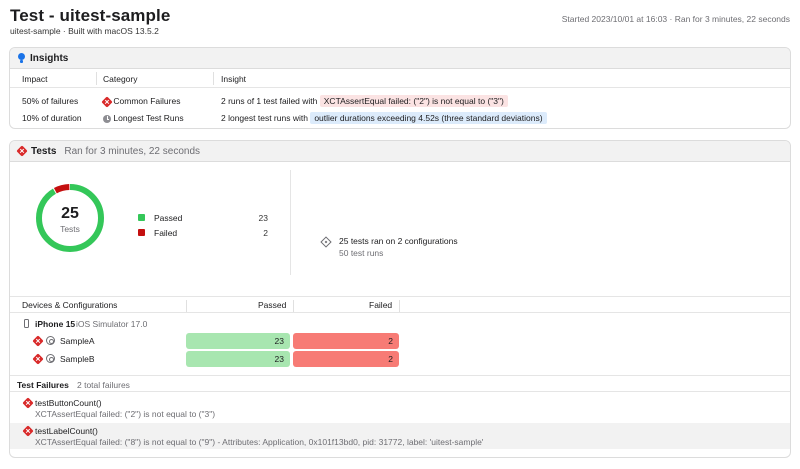 This screenshot has height=469, width=800. What do you see at coordinates (141, 217) in the screenshot?
I see `passed-swatch` at bounding box center [141, 217].